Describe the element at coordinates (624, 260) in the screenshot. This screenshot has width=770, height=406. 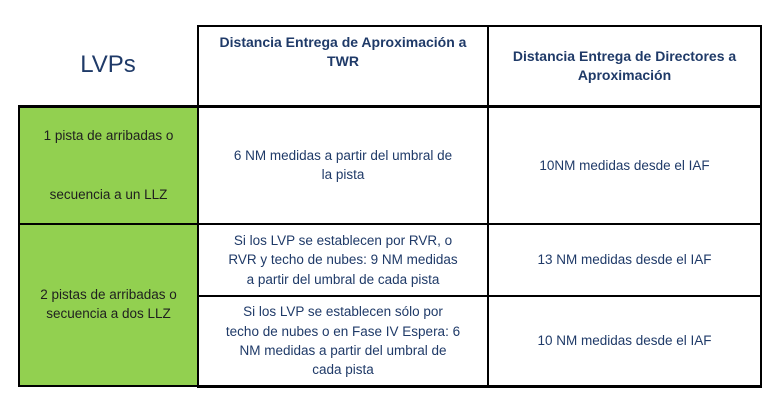
I see `cell-r2a-iaf-distance: 13 NM medidas desde el IAF` at that location.